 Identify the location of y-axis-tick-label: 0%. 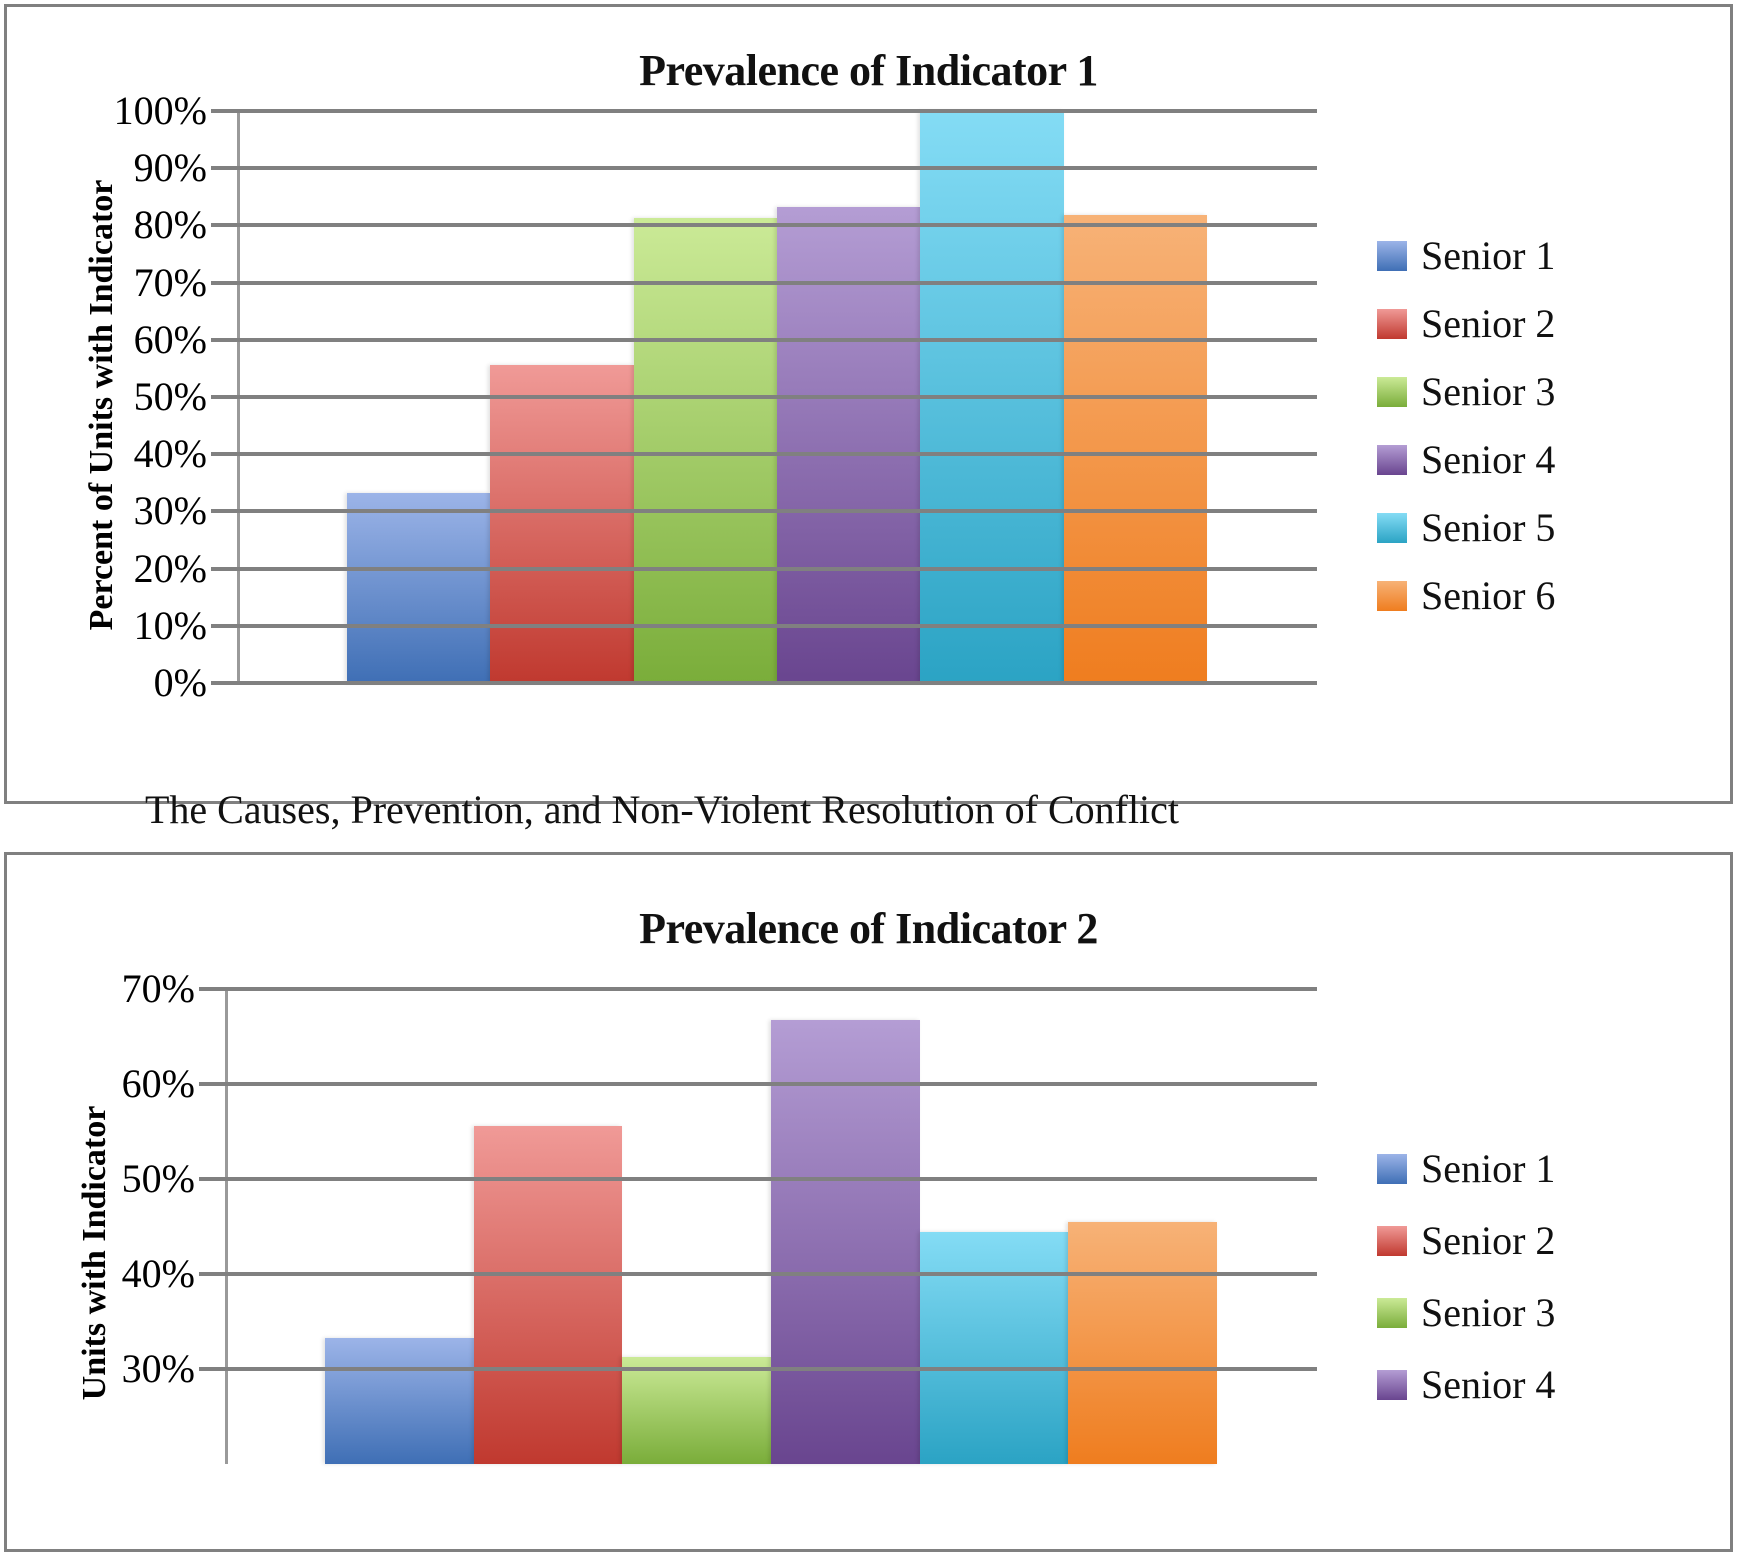
(180, 682).